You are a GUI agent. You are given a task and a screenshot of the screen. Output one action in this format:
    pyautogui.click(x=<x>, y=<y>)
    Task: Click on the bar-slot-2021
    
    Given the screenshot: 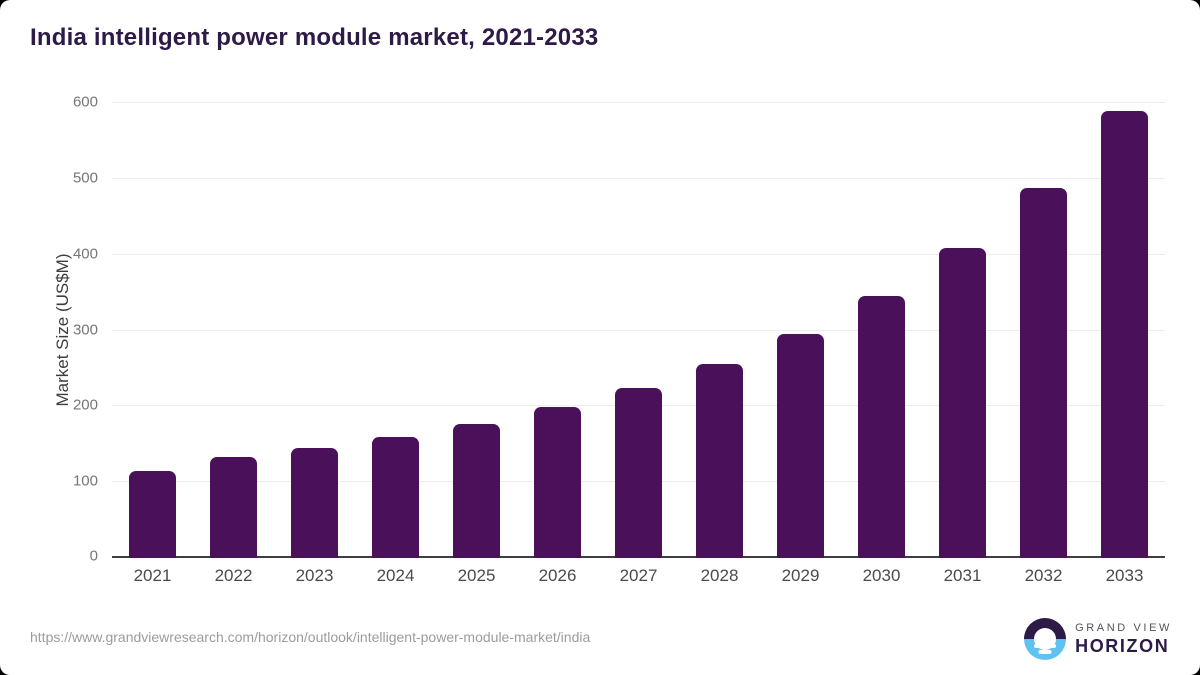 What is the action you would take?
    pyautogui.click(x=152, y=330)
    